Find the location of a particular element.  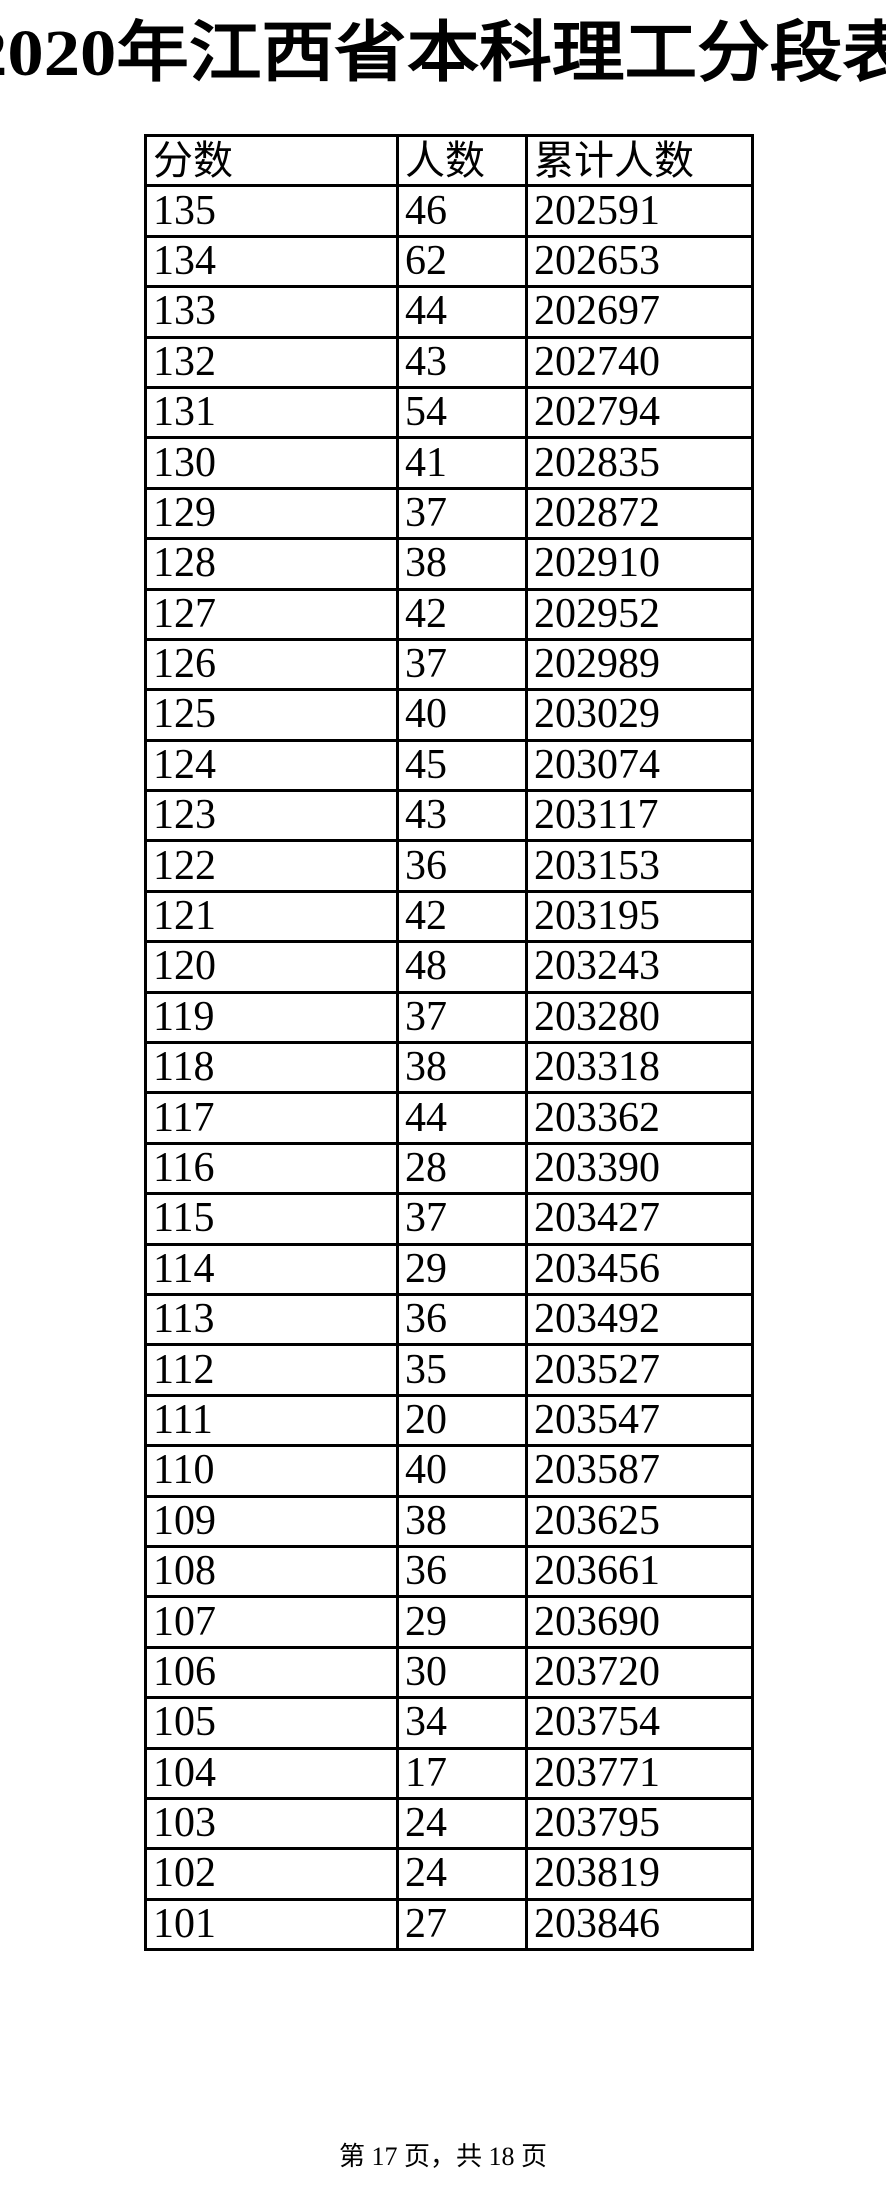

cell-cumulative: 203074 is located at coordinates (639, 765).